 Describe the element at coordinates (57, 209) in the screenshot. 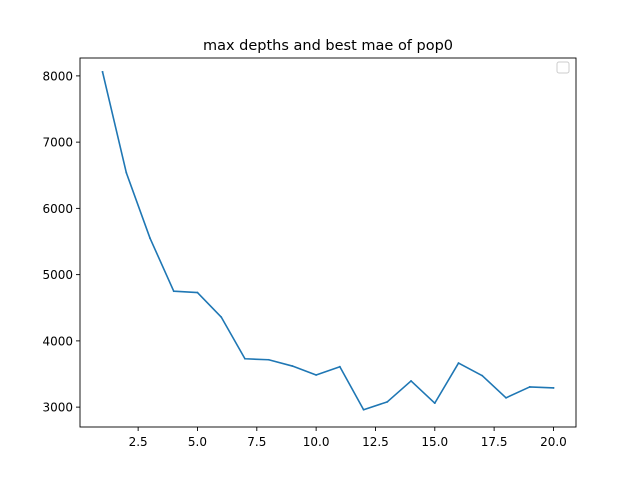

I see `y-tick-label: 6000` at that location.